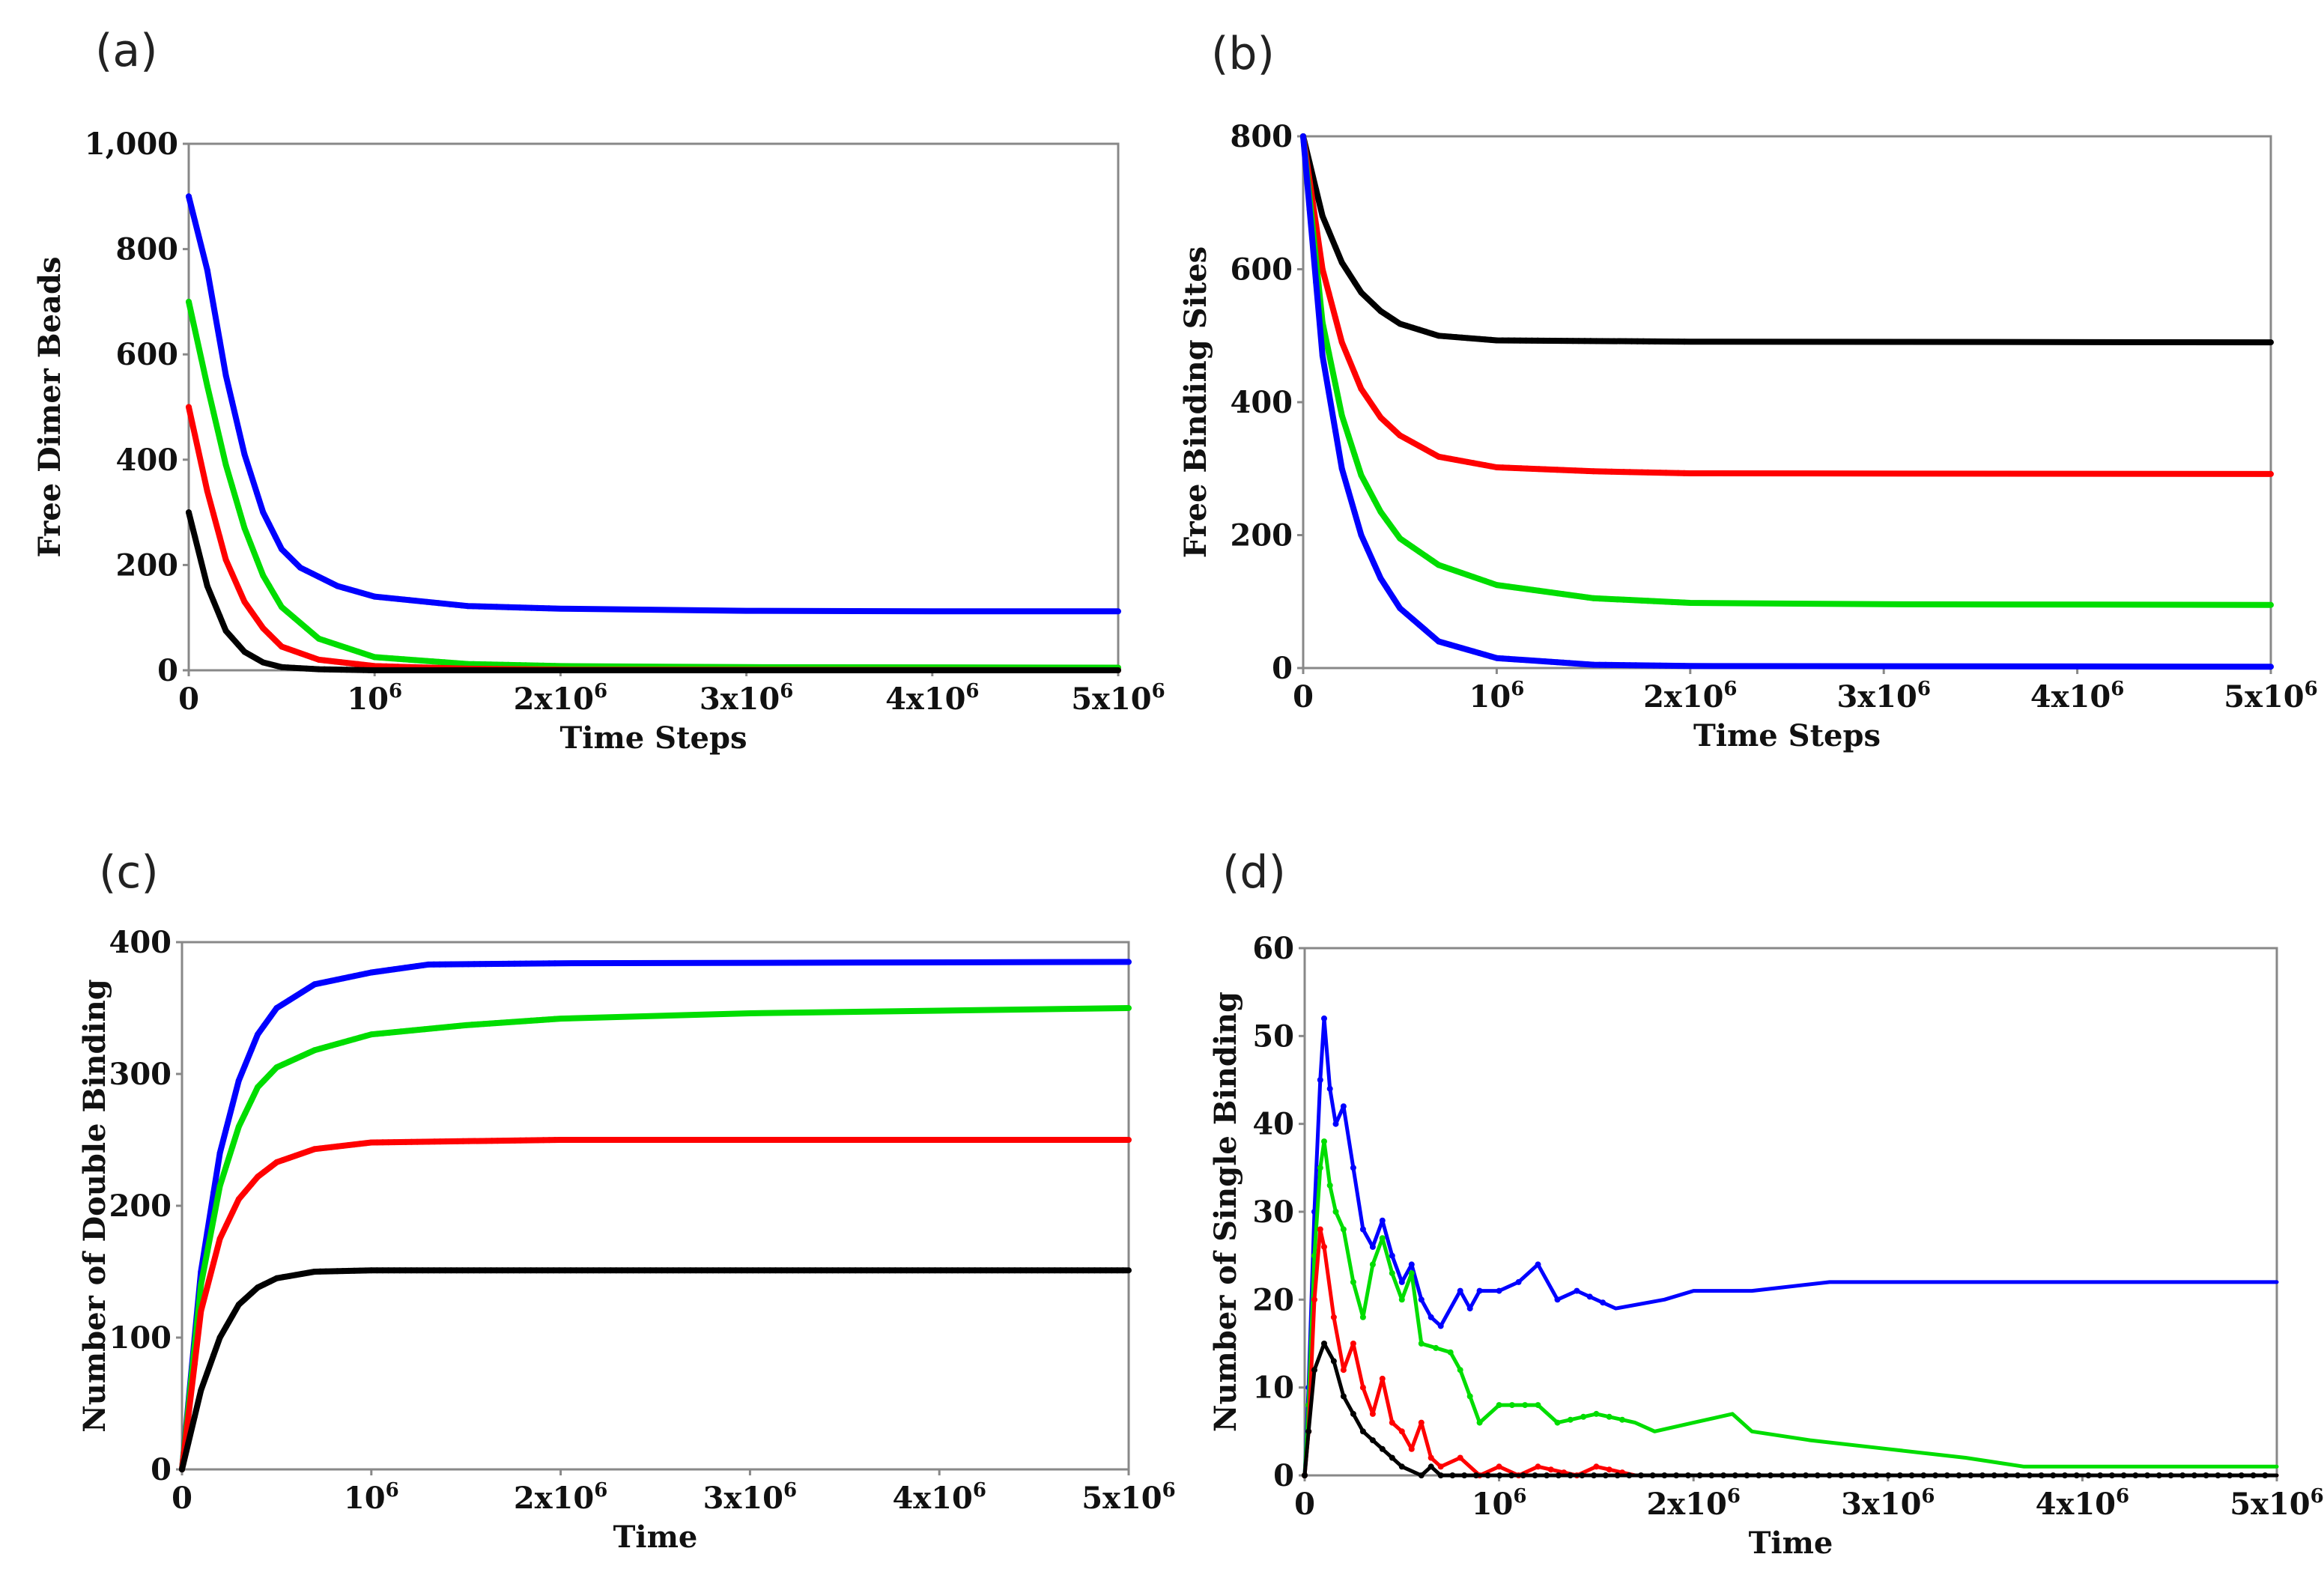 The width and height of the screenshot is (2324, 1569). Describe the element at coordinates (1262, 402) in the screenshot. I see `y-tick-label: 400` at that location.